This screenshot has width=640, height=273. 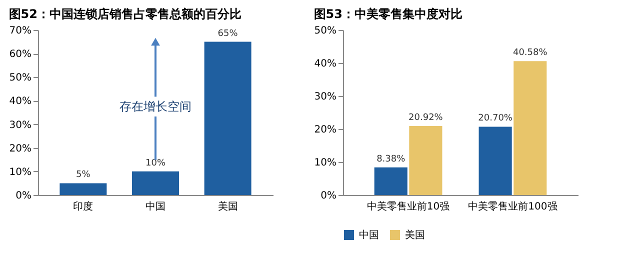 What do you see at coordinates (391, 159) in the screenshot?
I see `data-label: 8.38%` at bounding box center [391, 159].